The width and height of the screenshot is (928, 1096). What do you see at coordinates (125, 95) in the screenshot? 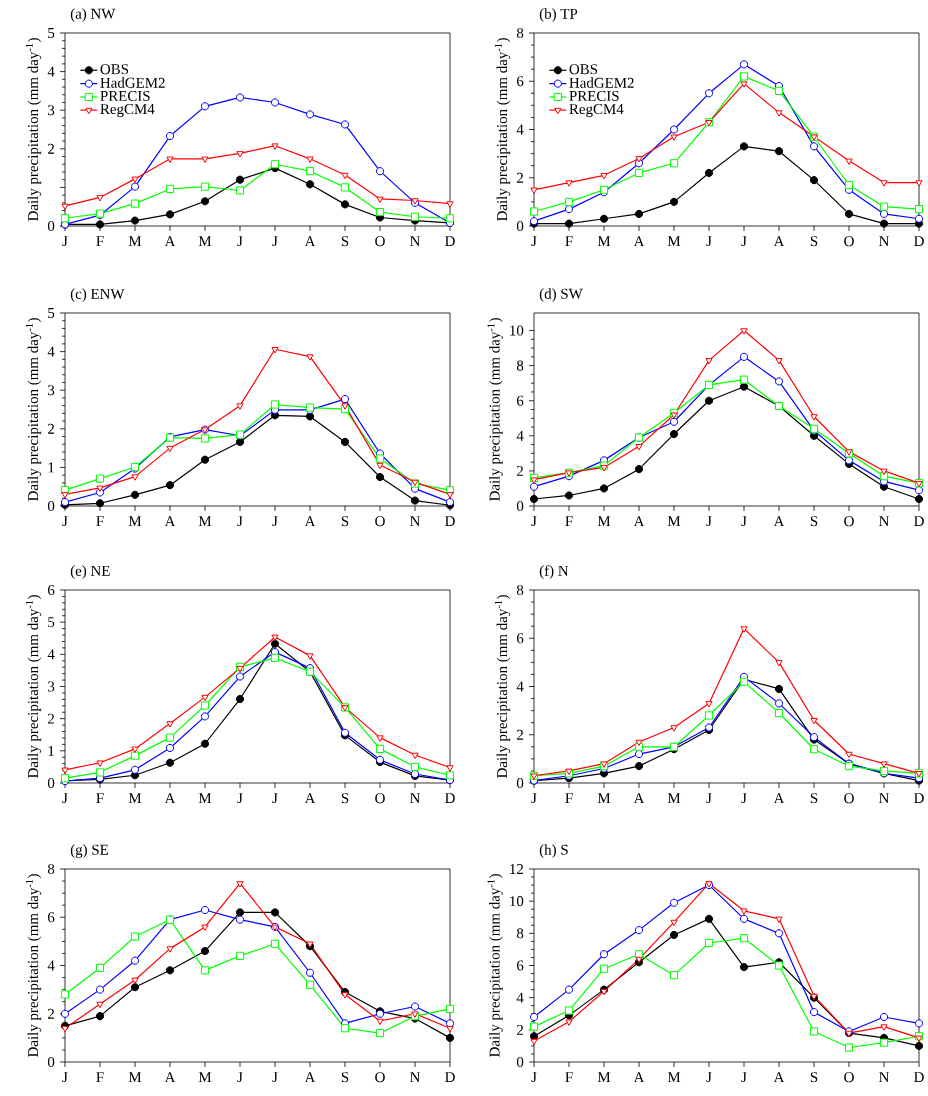
I see `legend-label: PRECIS` at bounding box center [125, 95].